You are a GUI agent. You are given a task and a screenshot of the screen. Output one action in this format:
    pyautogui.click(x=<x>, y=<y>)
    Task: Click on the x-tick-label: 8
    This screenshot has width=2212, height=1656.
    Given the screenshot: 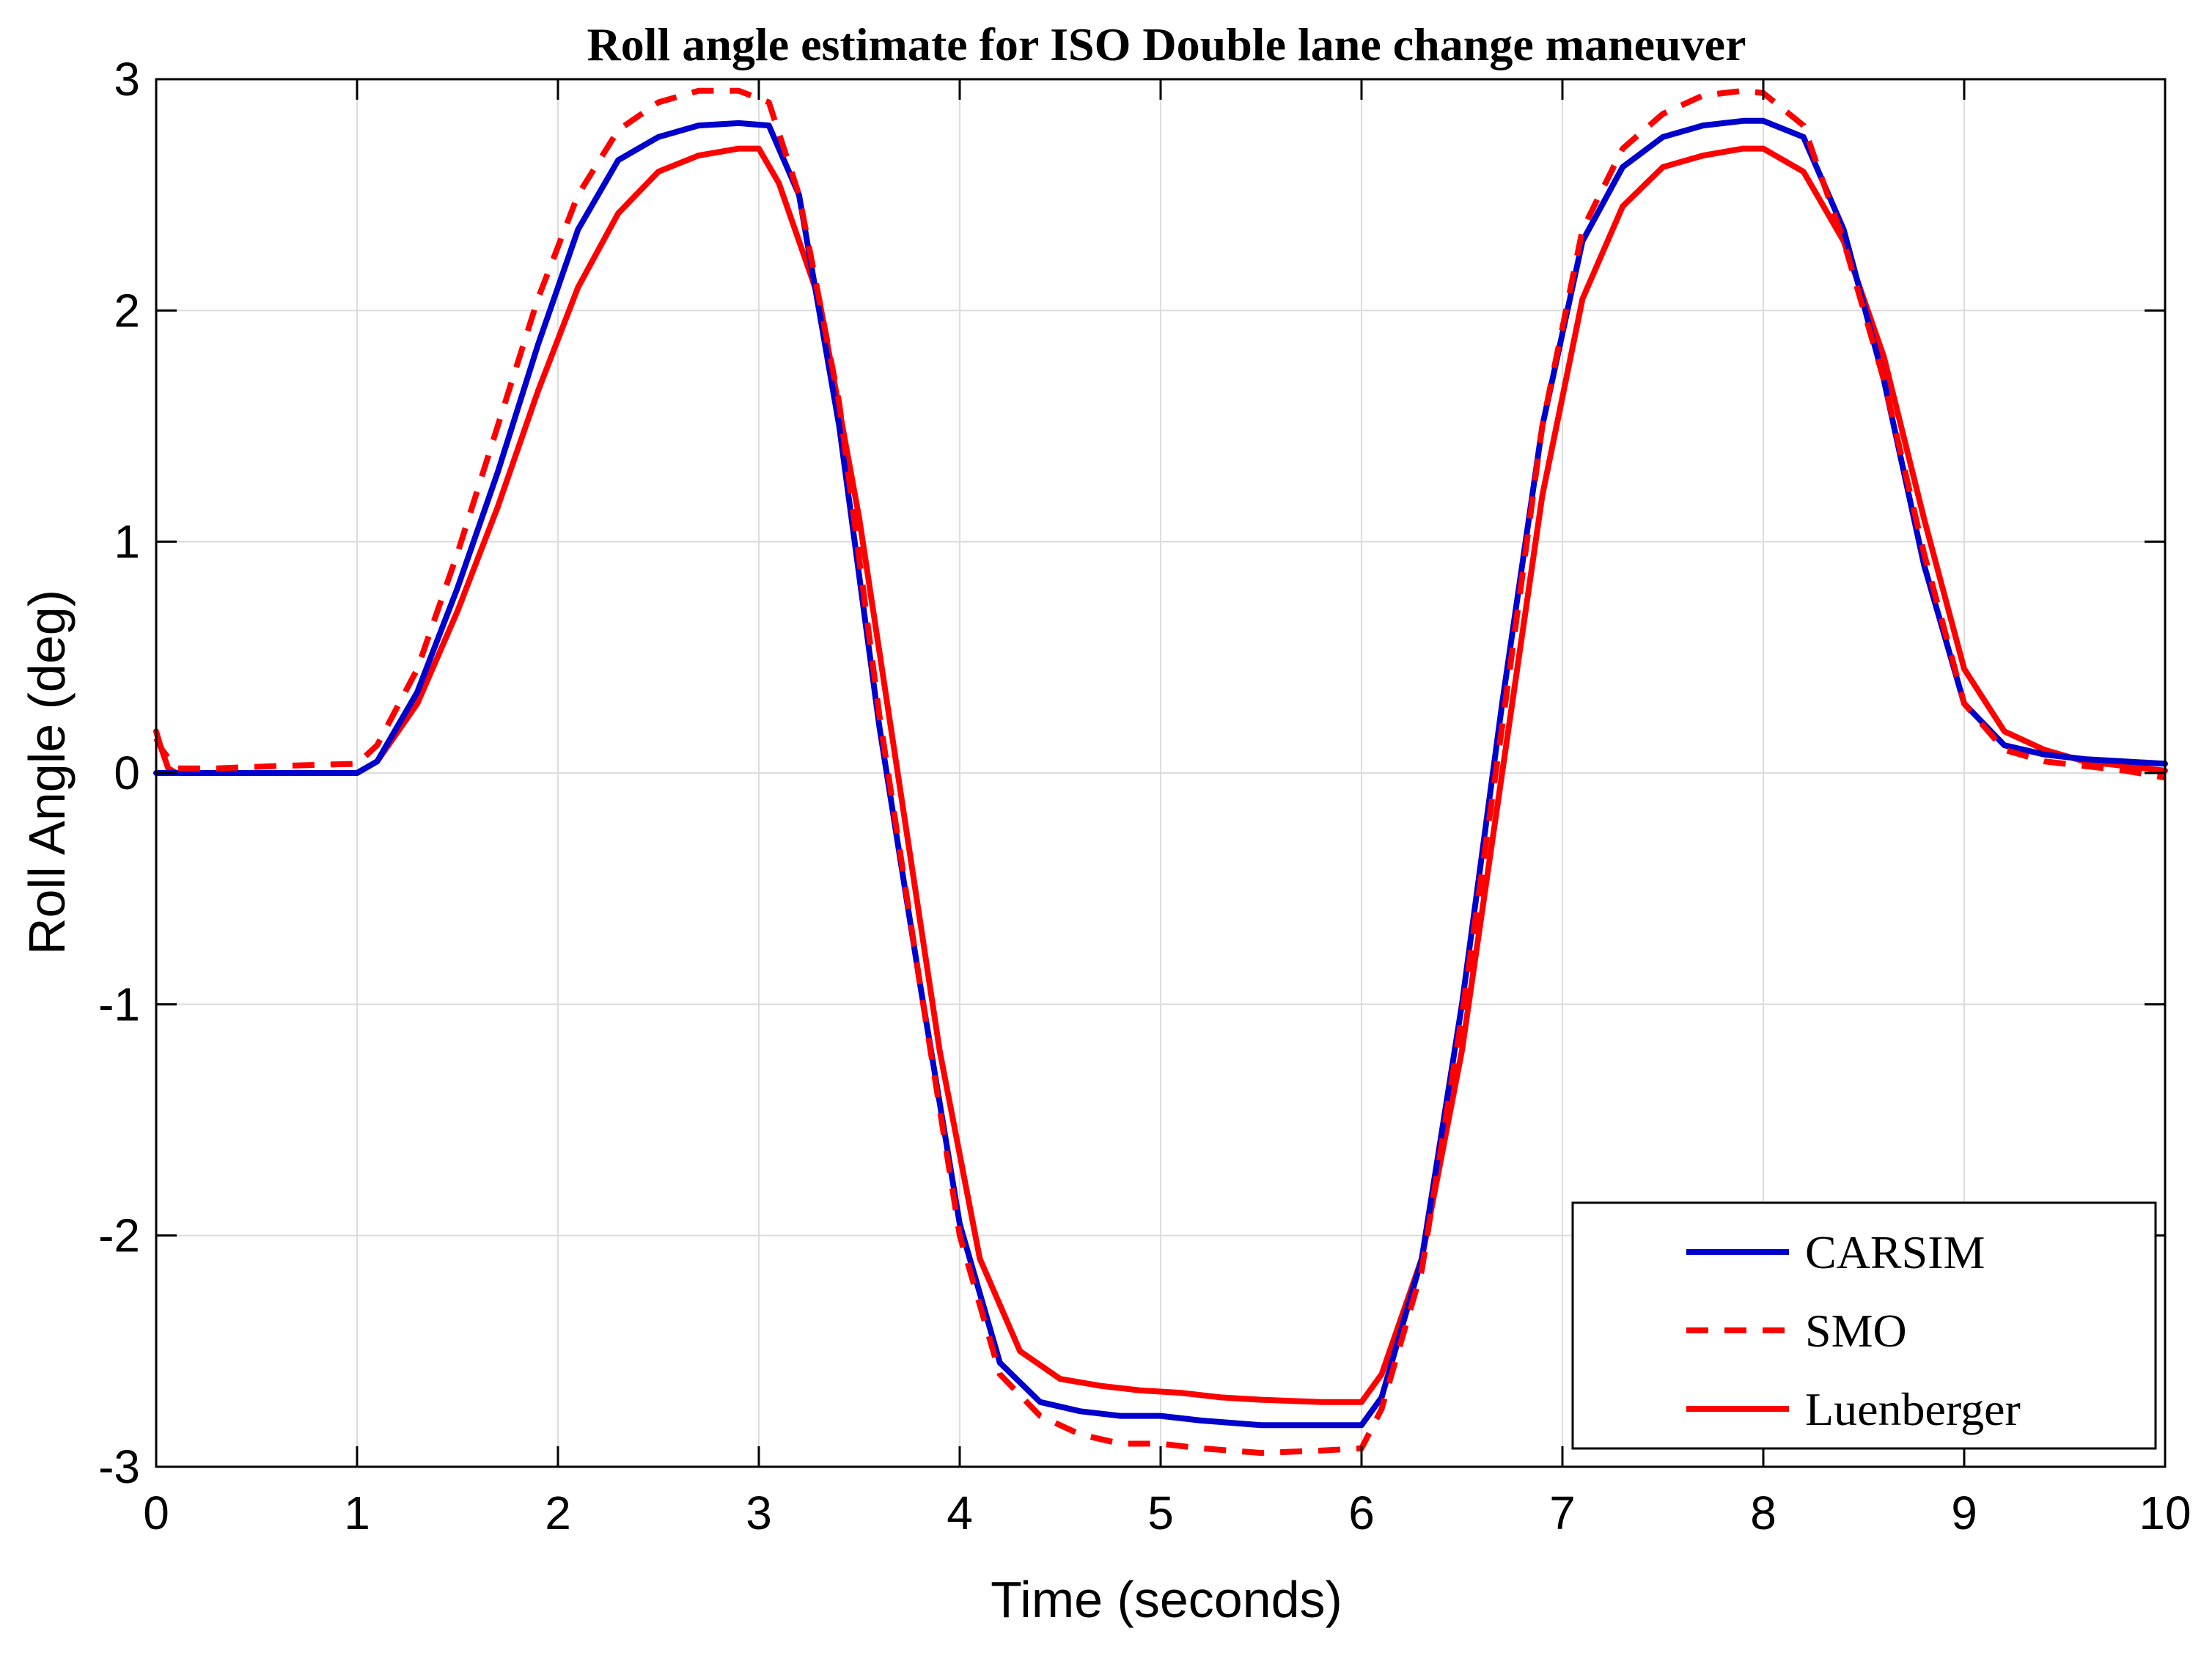 What is the action you would take?
    pyautogui.click(x=1763, y=1513)
    